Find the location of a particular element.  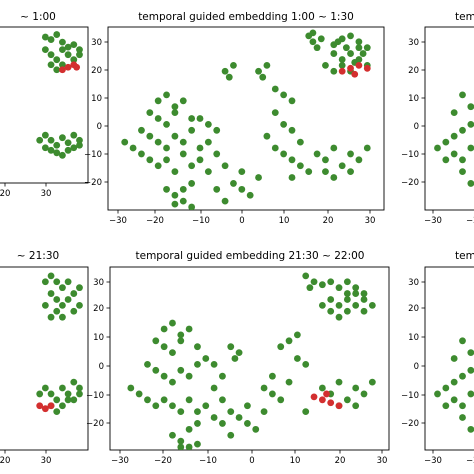

y-tick-label: 10 is located at coordinates (98, 338).